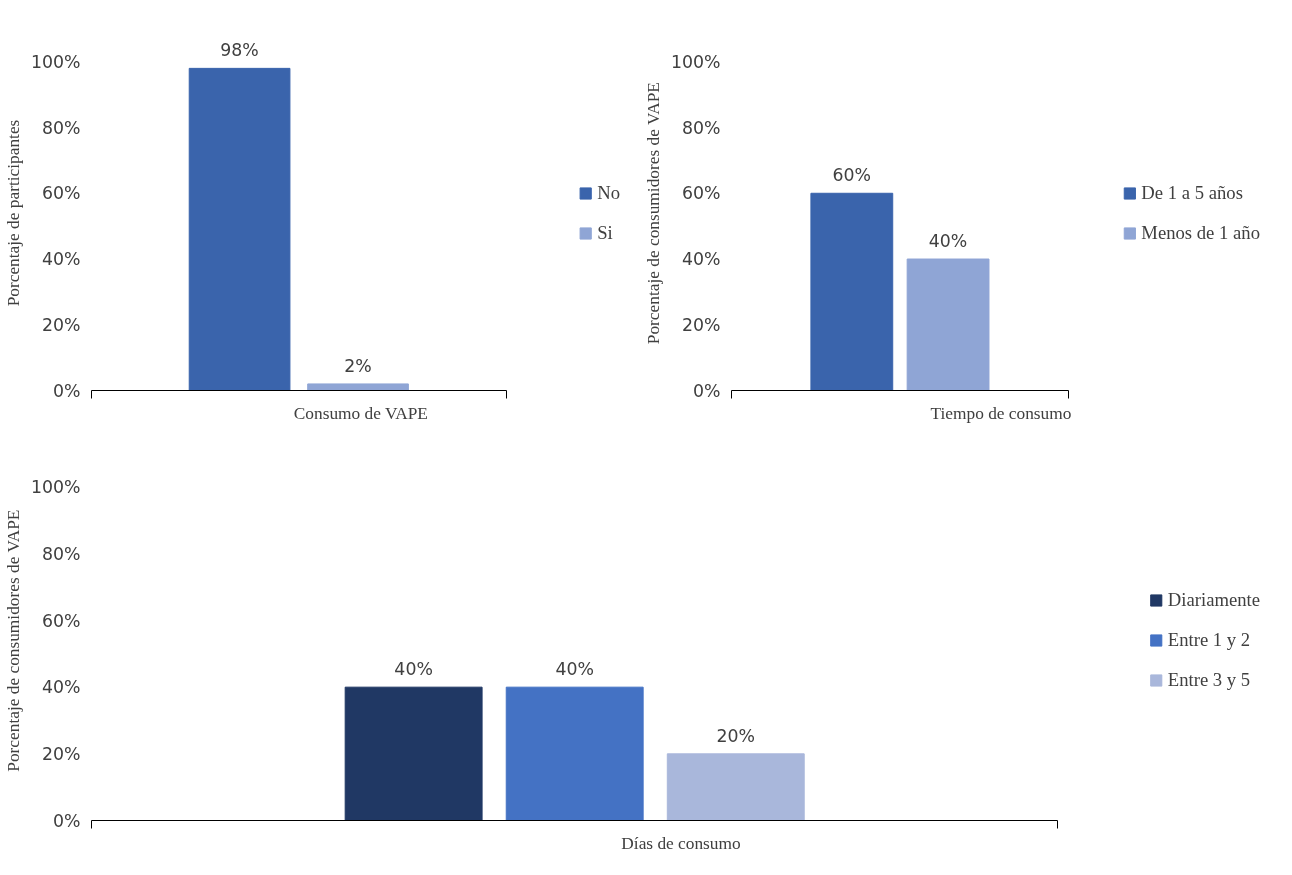  Describe the element at coordinates (608, 192) in the screenshot. I see `legend-label: No` at that location.